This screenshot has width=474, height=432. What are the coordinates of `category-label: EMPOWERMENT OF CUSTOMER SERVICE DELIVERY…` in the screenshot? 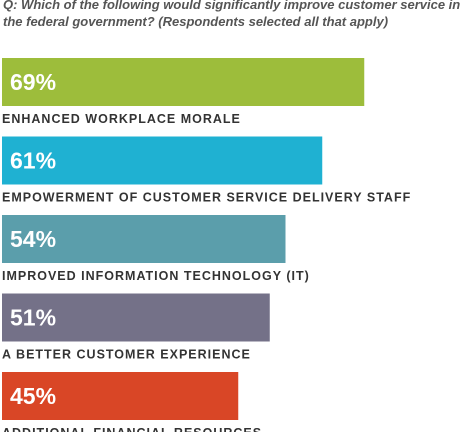 It's located at (206, 198).